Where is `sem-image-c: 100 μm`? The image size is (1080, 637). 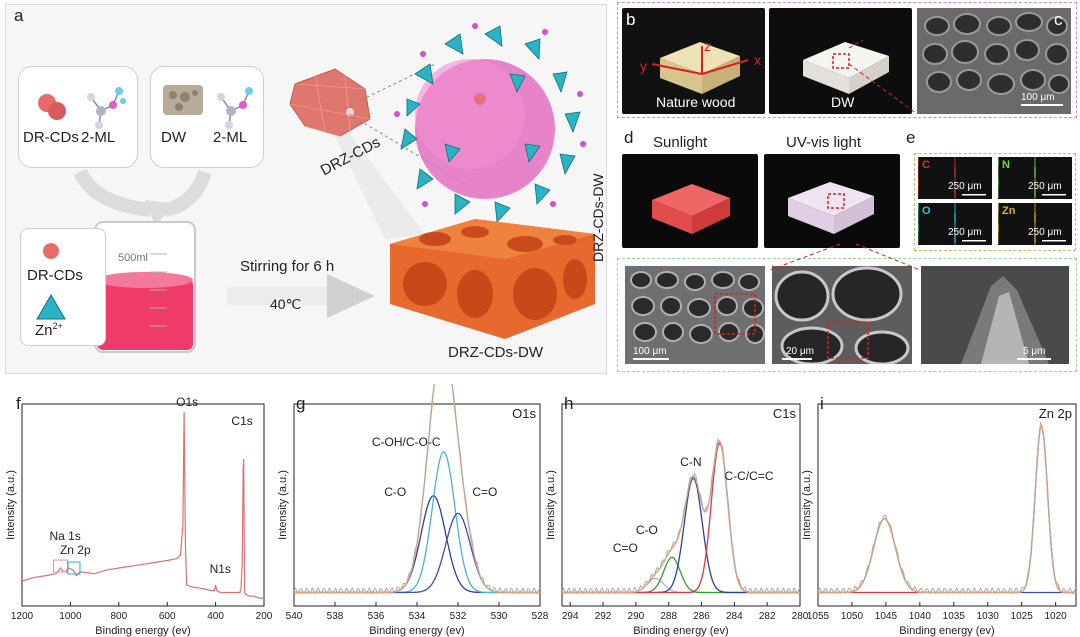 sem-image-c: 100 μm is located at coordinates (994, 61).